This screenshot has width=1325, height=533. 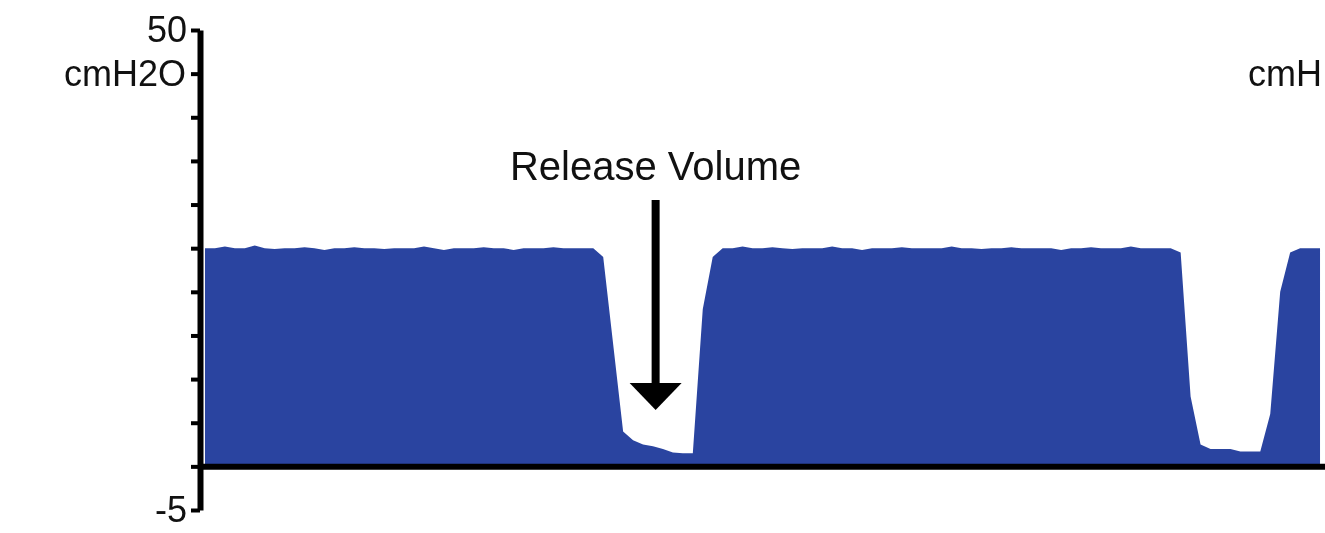 What do you see at coordinates (124, 74) in the screenshot?
I see `y-axis-title: cmH2O` at bounding box center [124, 74].